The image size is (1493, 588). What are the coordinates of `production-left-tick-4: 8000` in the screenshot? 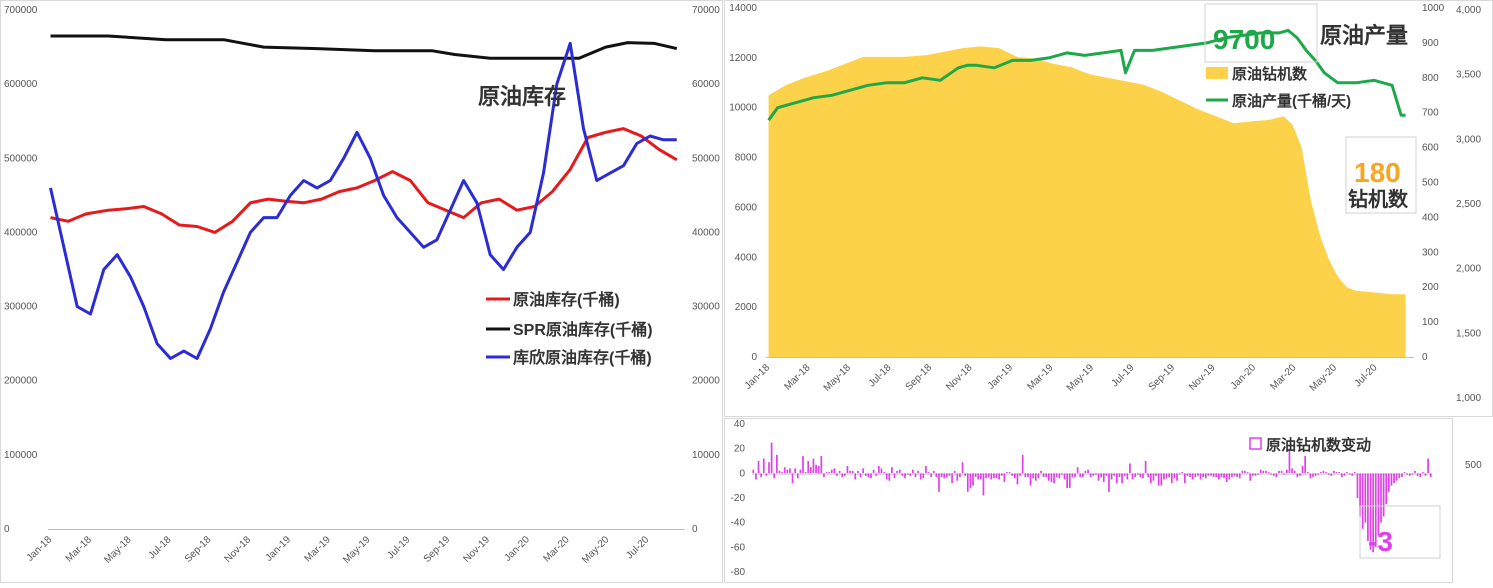 It's located at (746, 158).